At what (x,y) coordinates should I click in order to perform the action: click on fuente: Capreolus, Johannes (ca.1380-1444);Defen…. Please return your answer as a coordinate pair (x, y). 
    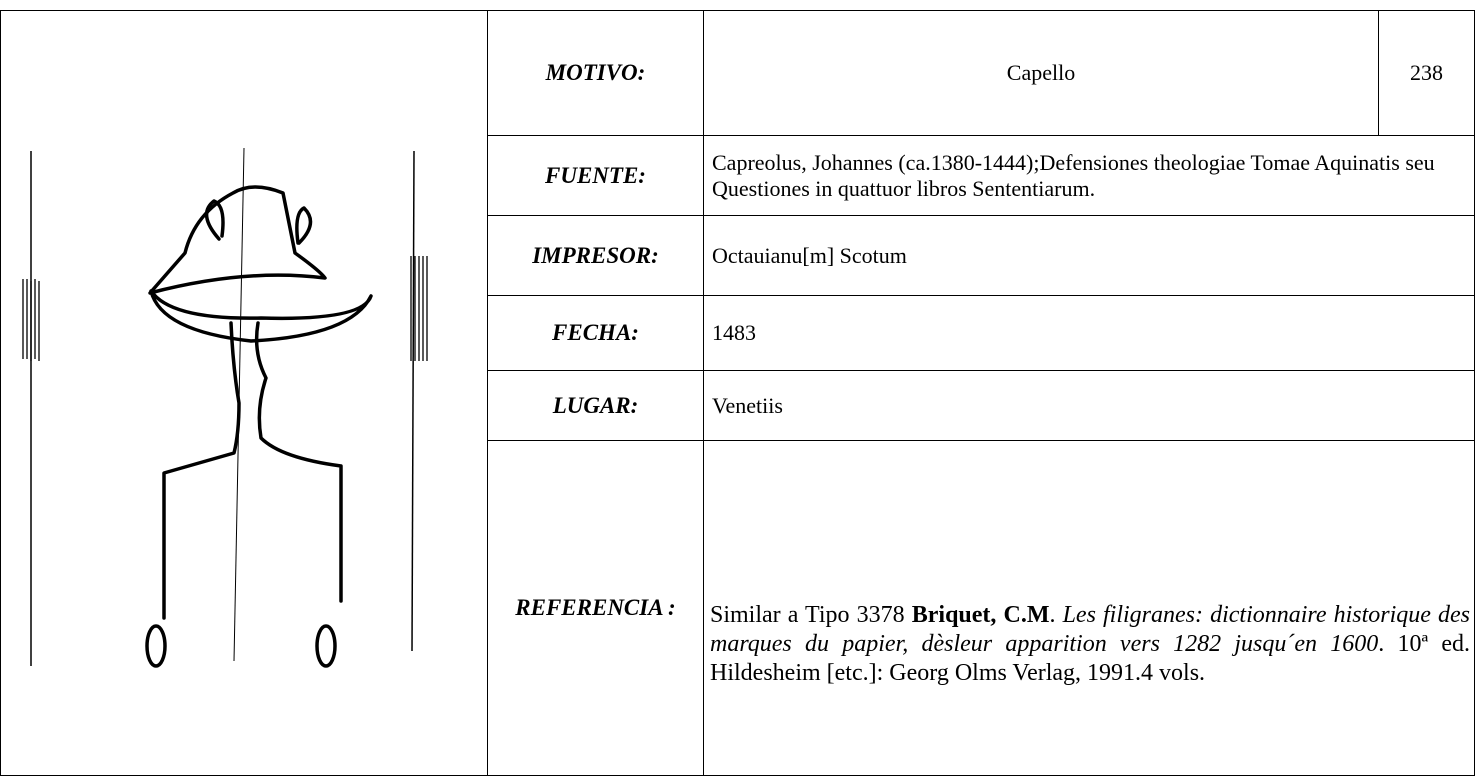
    Looking at the image, I should click on (1089, 175).